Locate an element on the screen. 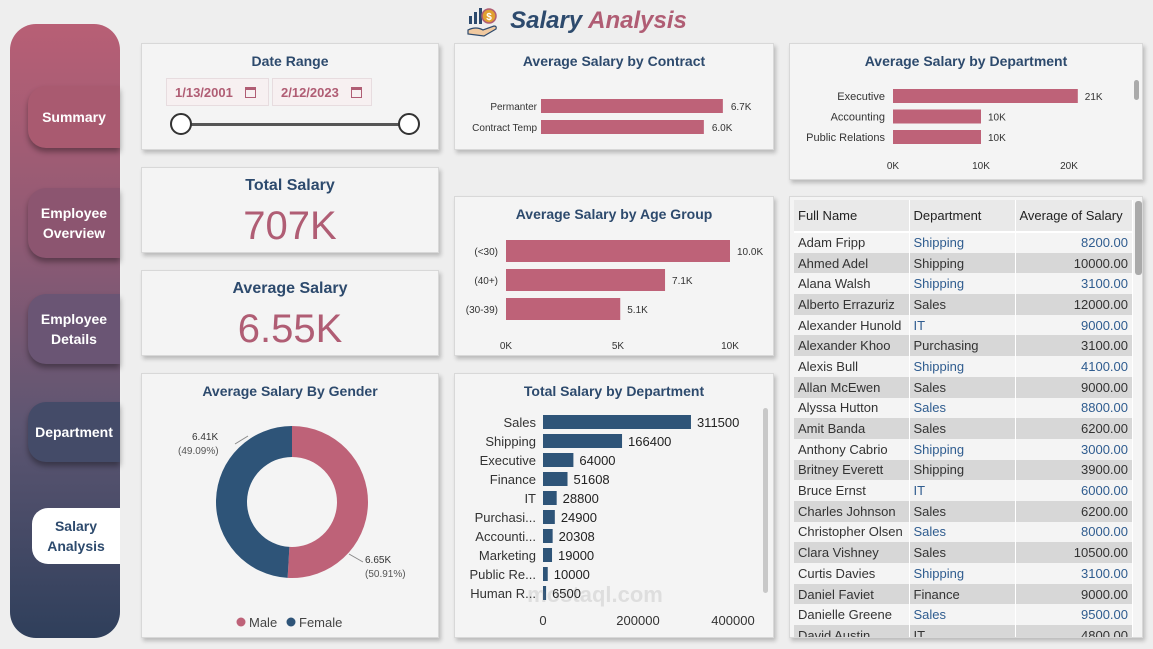 The height and width of the screenshot is (649, 1153). end-date-value: 2/12/2023 is located at coordinates (310, 92).